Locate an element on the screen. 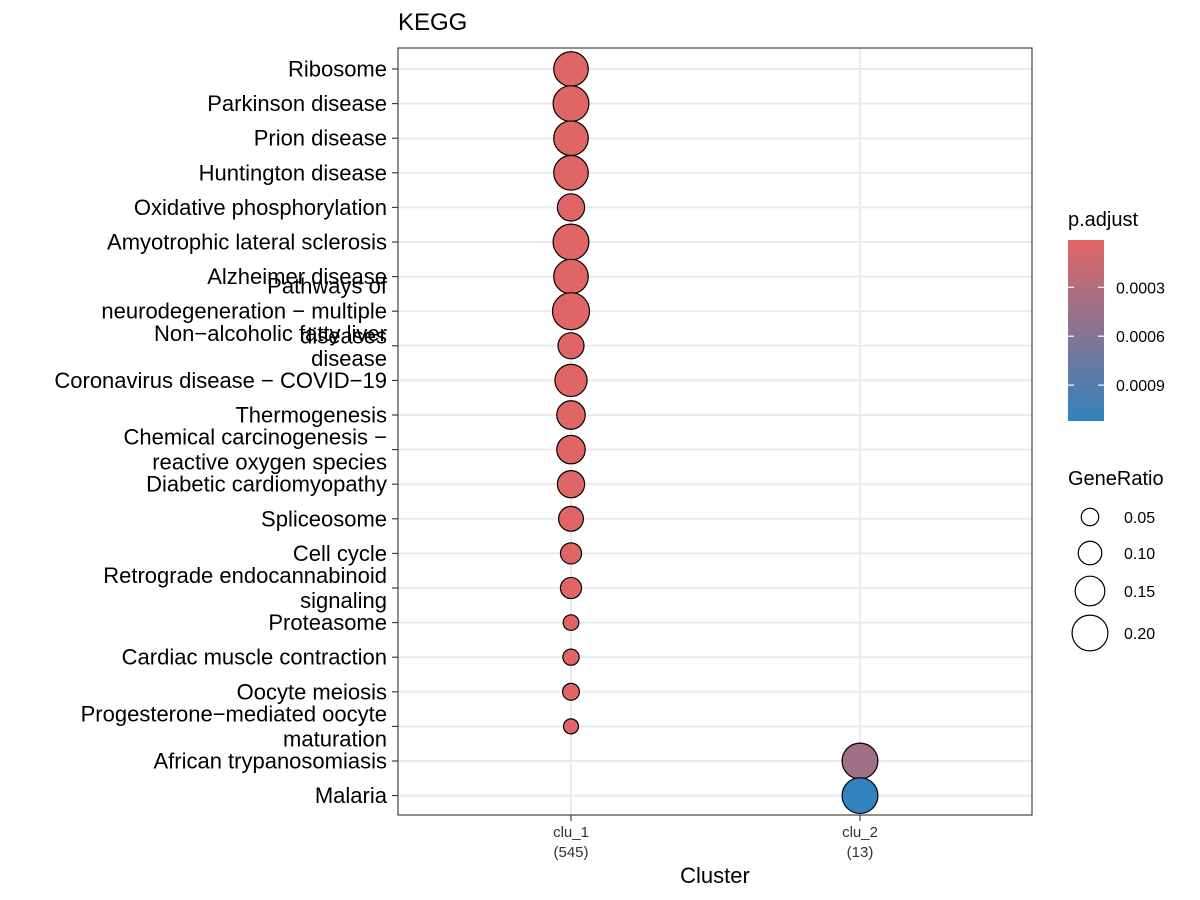 The image size is (1200, 900). y-tick-label: Parkinson disease is located at coordinates (297, 103).